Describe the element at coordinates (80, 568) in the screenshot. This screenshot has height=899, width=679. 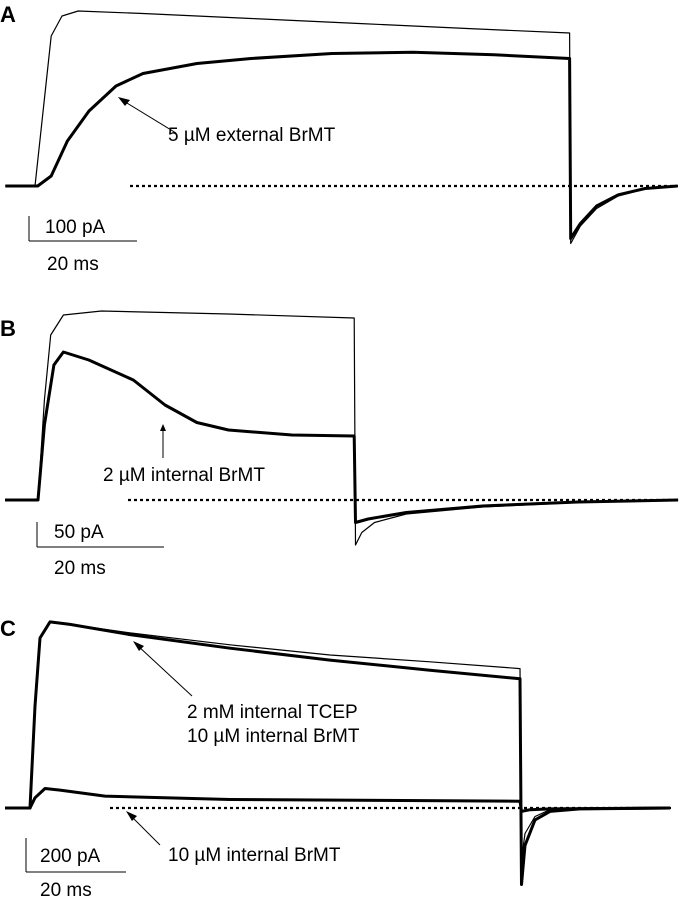
I see `scale-x-label-b: 20 ms` at that location.